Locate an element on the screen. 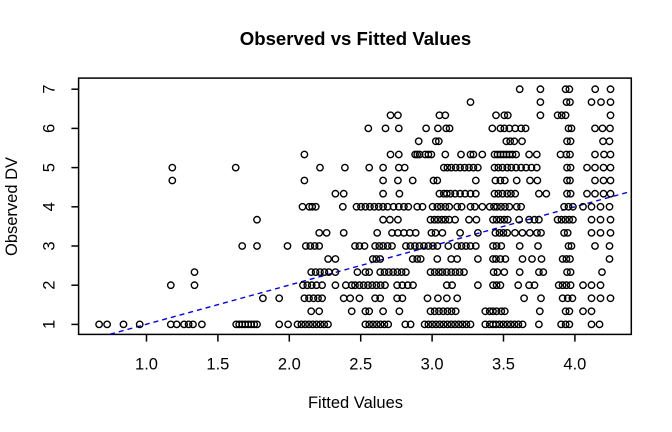  svg-text: Fitted Values is located at coordinates (355, 403).